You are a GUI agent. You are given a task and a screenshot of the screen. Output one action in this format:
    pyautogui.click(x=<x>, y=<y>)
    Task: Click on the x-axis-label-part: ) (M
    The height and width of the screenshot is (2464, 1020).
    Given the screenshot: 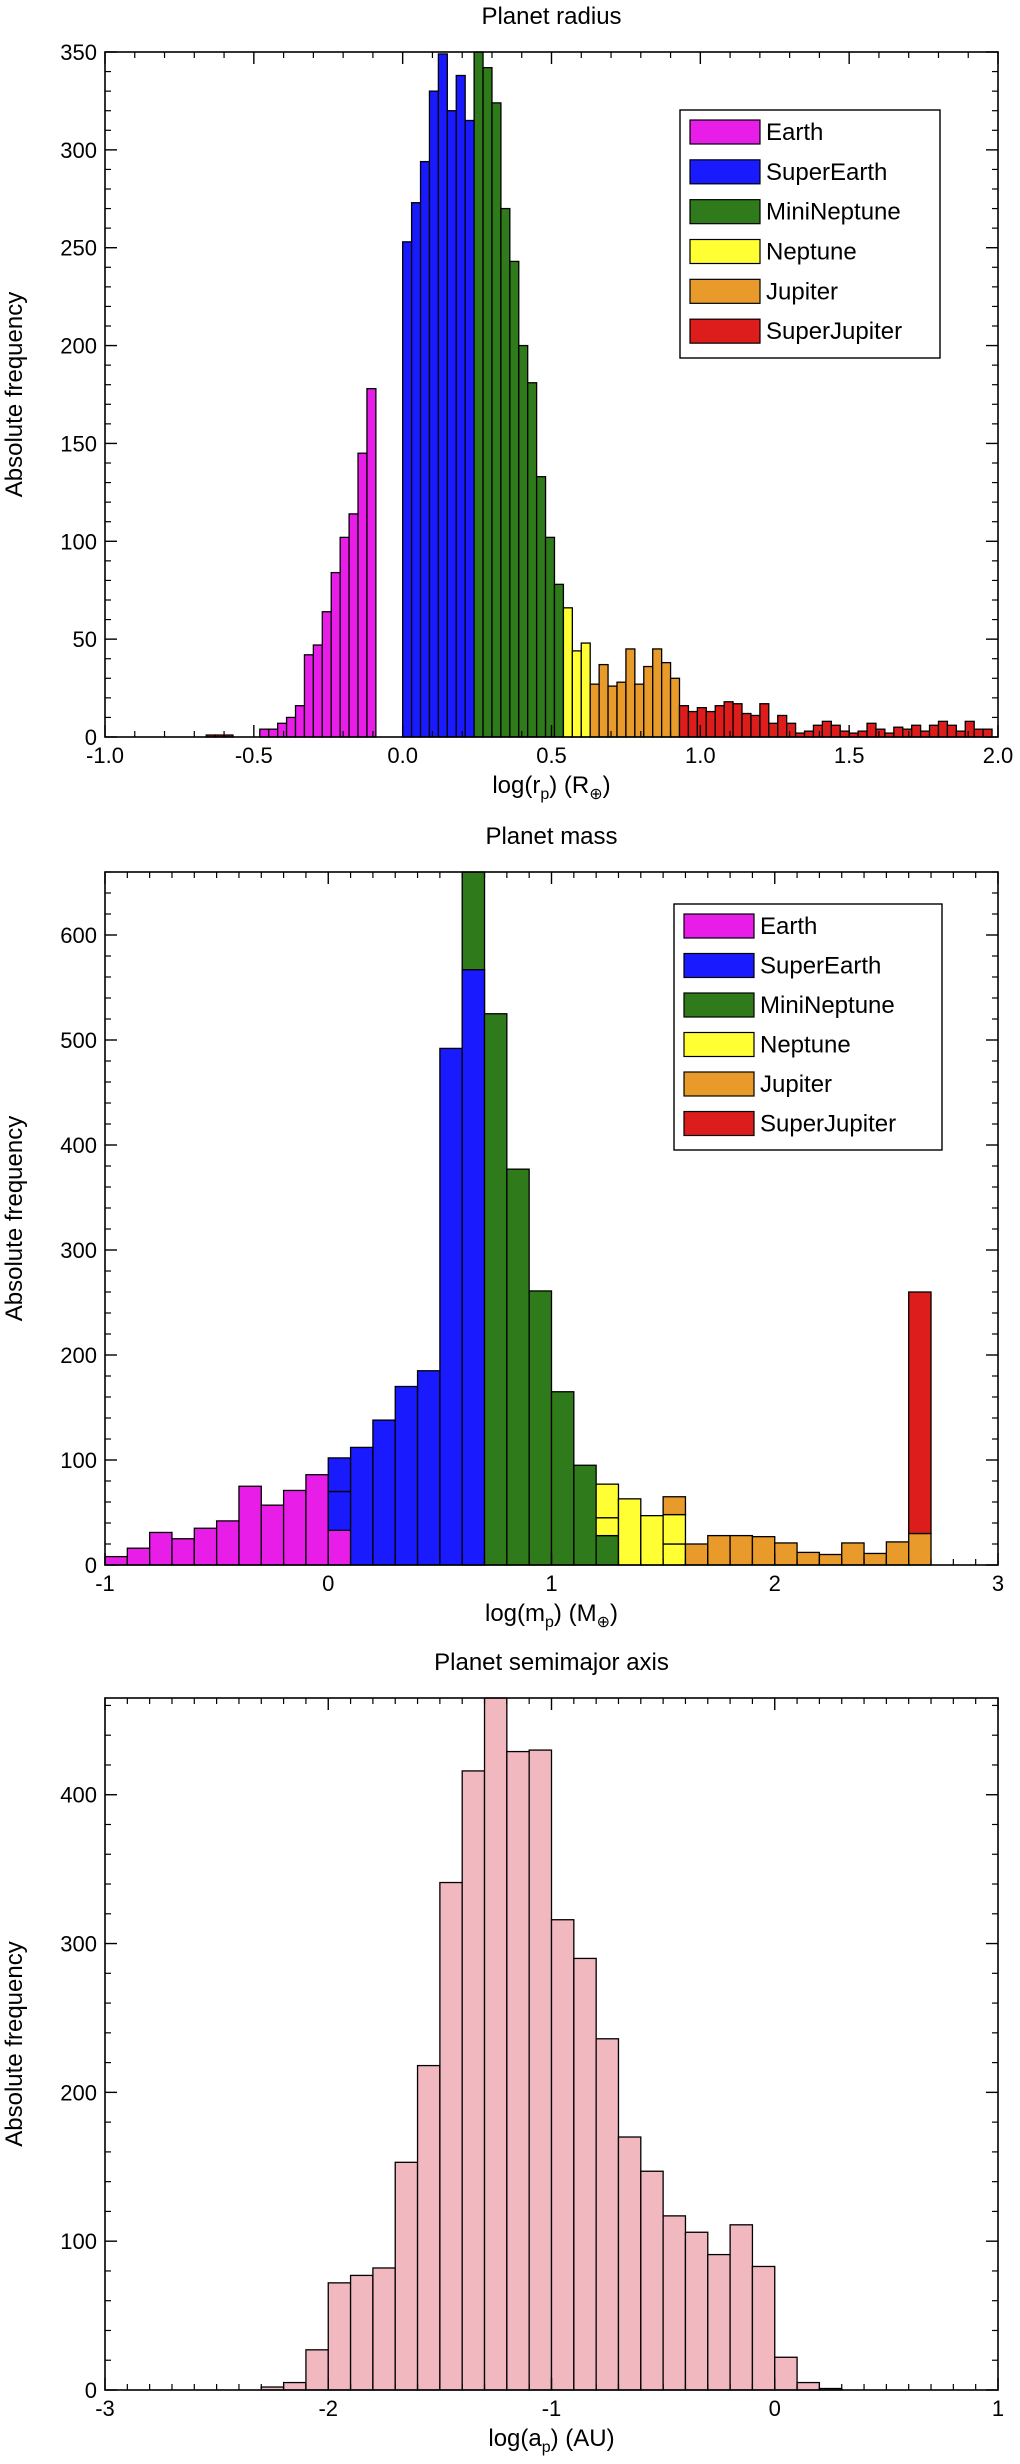 What is the action you would take?
    pyautogui.click(x=575, y=1613)
    